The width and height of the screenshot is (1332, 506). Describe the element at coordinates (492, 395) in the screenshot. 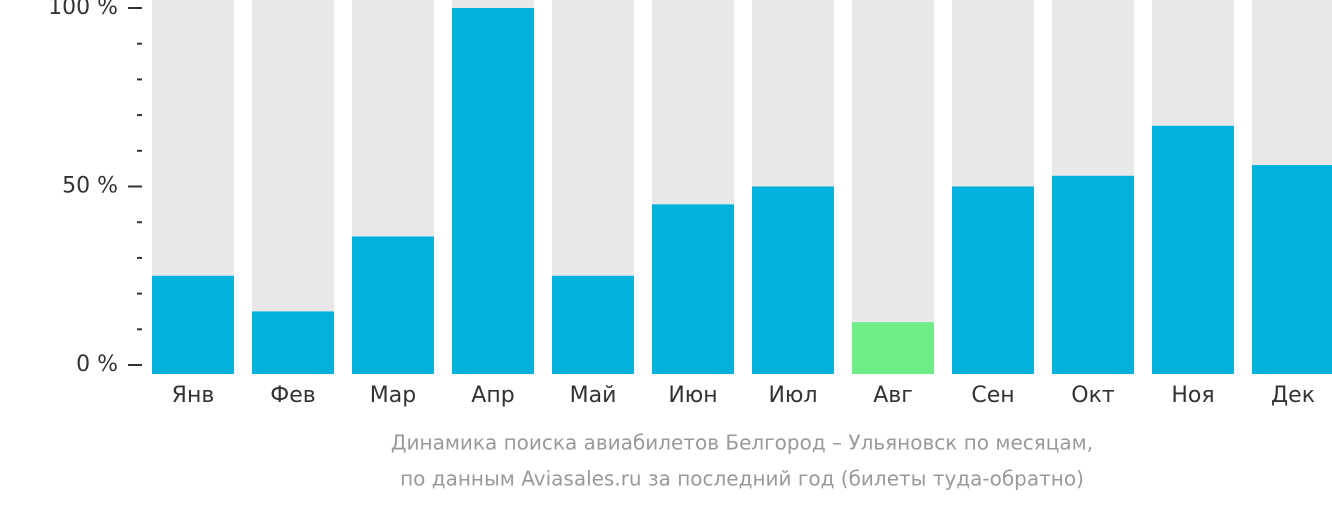

I see `x-tick-label: Апр` at that location.